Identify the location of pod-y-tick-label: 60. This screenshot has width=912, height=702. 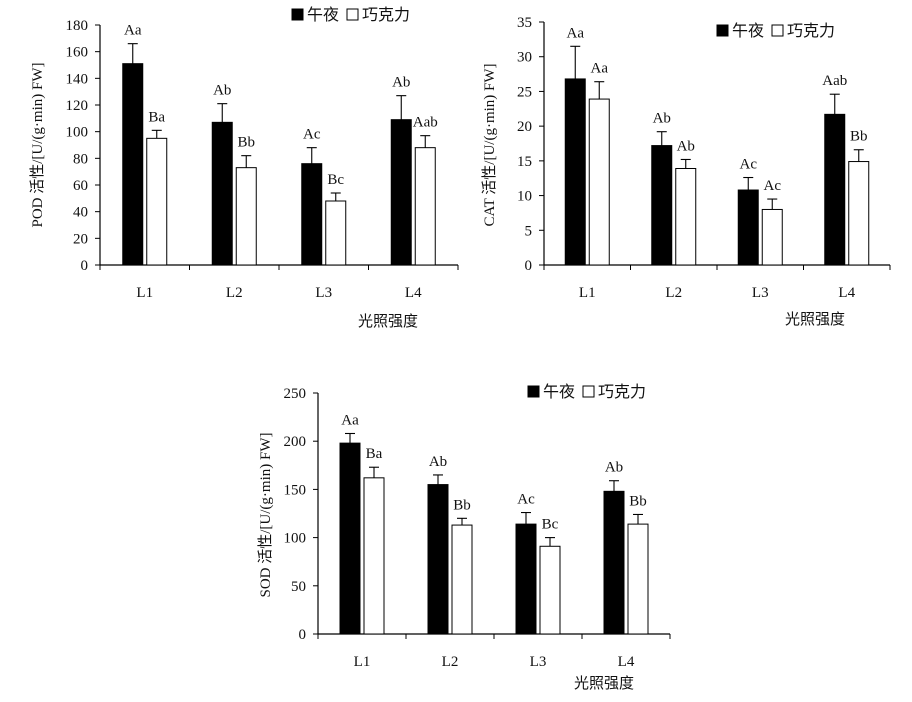
(80, 186).